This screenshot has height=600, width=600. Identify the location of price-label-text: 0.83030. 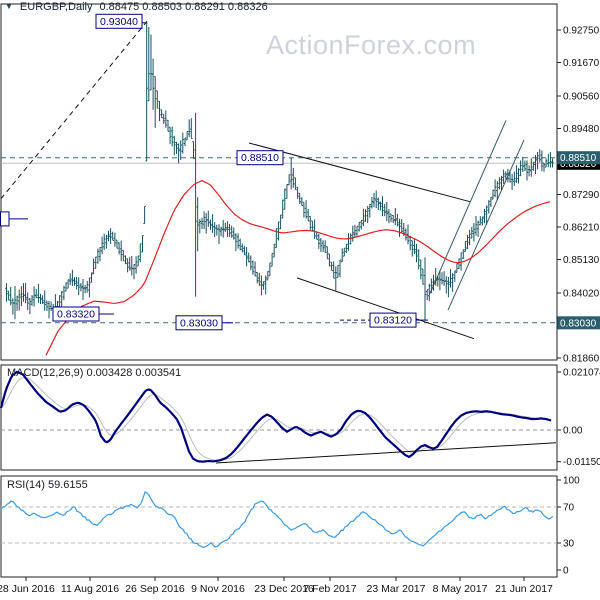
(199, 323).